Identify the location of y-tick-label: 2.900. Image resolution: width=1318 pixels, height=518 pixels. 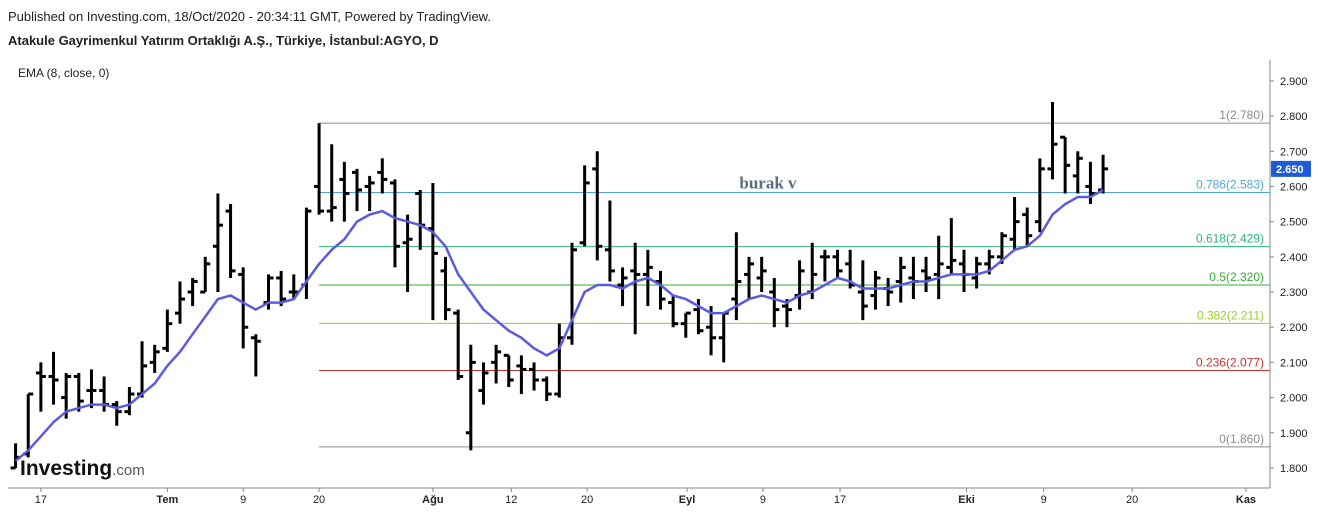
(1294, 82).